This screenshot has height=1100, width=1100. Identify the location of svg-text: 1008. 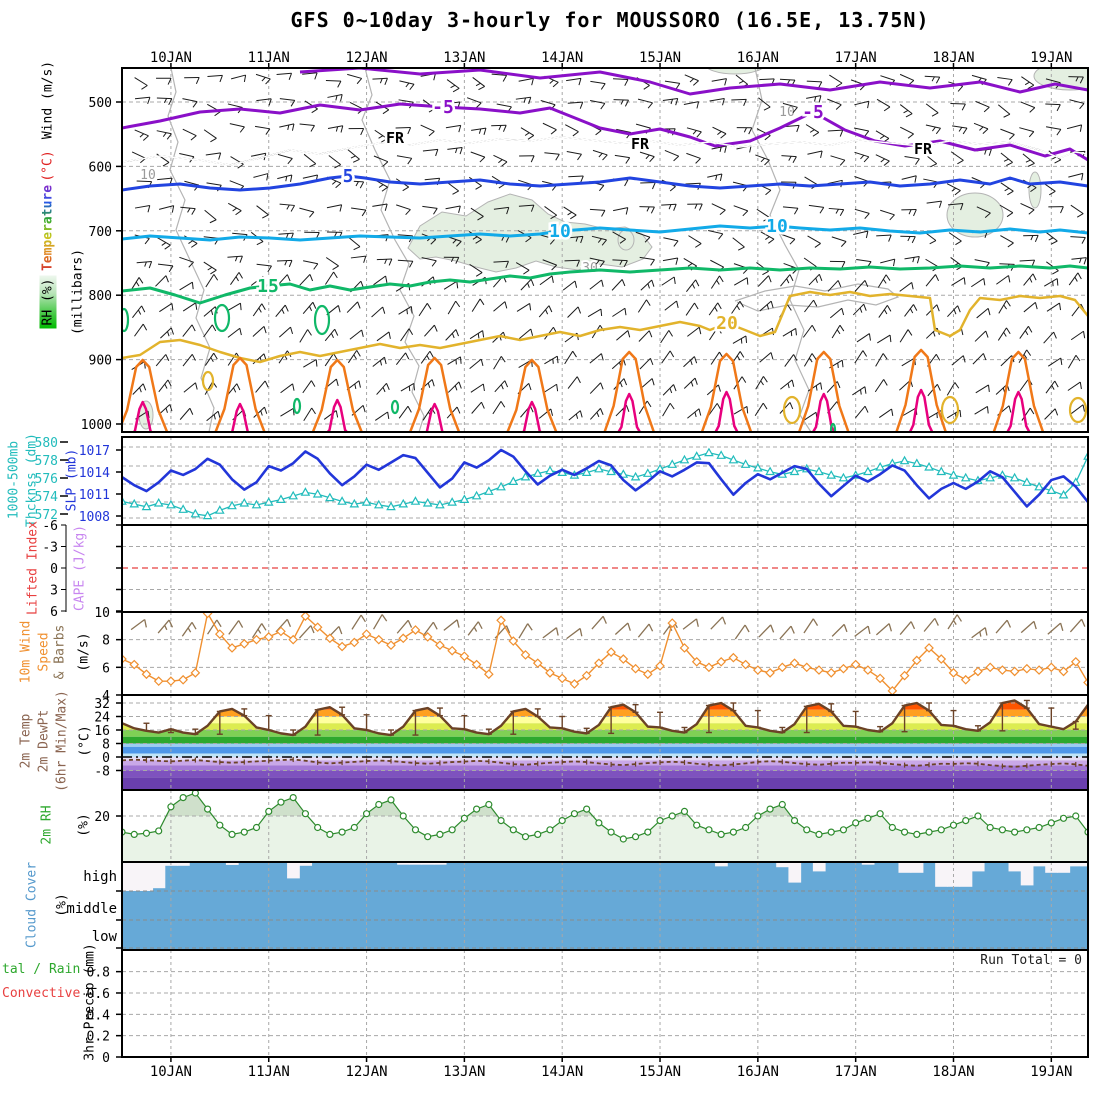
(94, 517).